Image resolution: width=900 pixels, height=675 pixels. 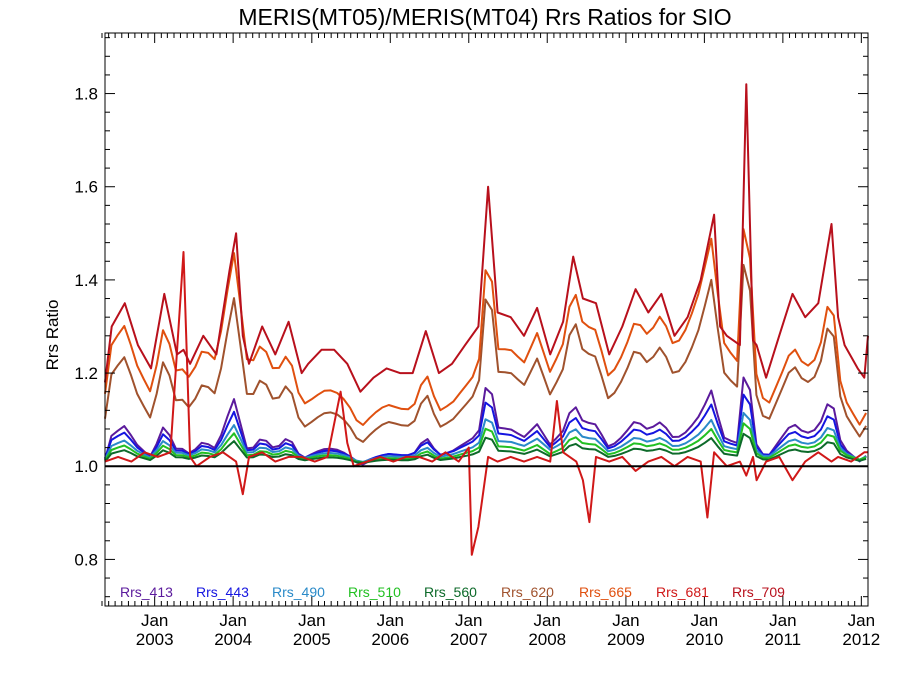 What do you see at coordinates (861, 639) in the screenshot?
I see `x-tick-label-year: 2012` at bounding box center [861, 639].